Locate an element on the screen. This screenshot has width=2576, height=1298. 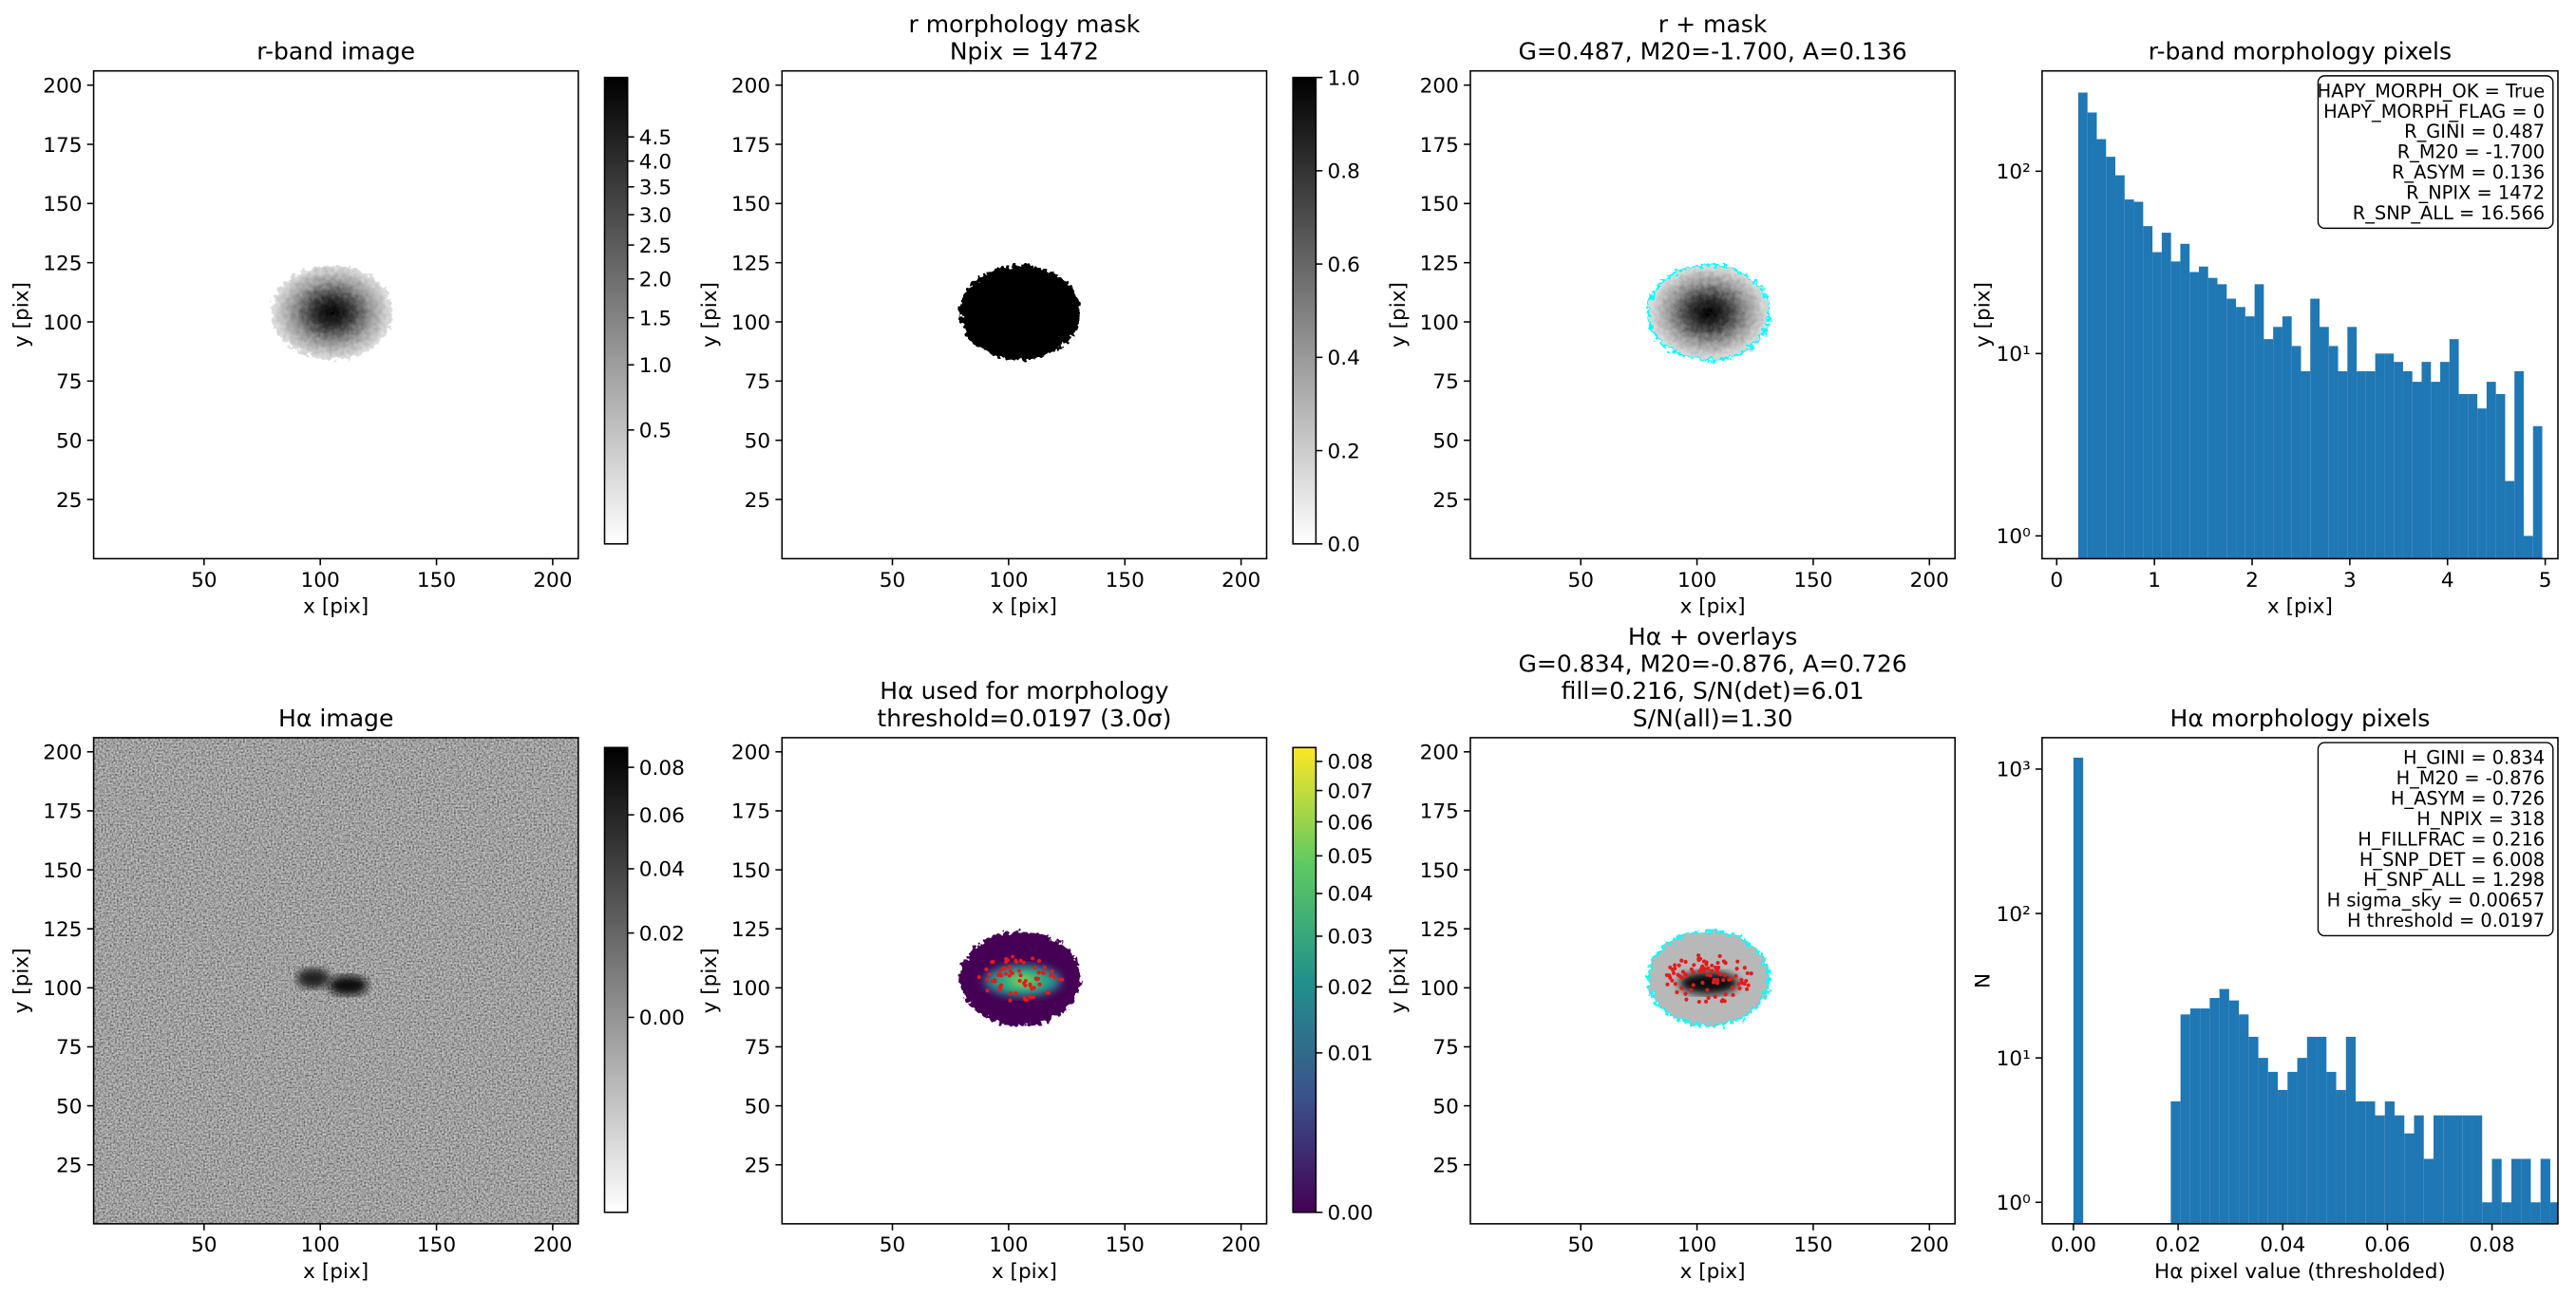
y-tick-label: 50 is located at coordinates (758, 441).